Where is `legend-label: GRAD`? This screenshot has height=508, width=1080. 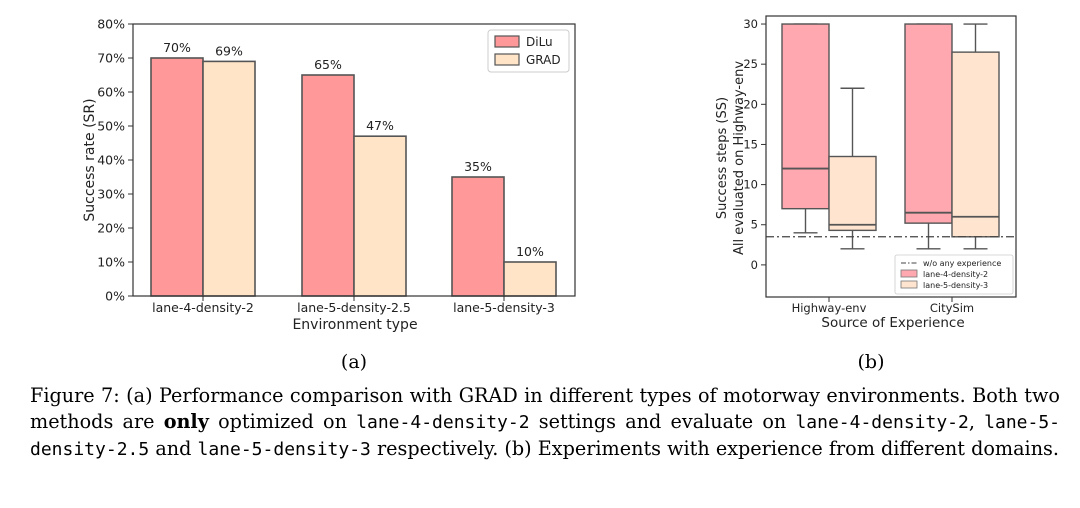 legend-label: GRAD is located at coordinates (543, 60).